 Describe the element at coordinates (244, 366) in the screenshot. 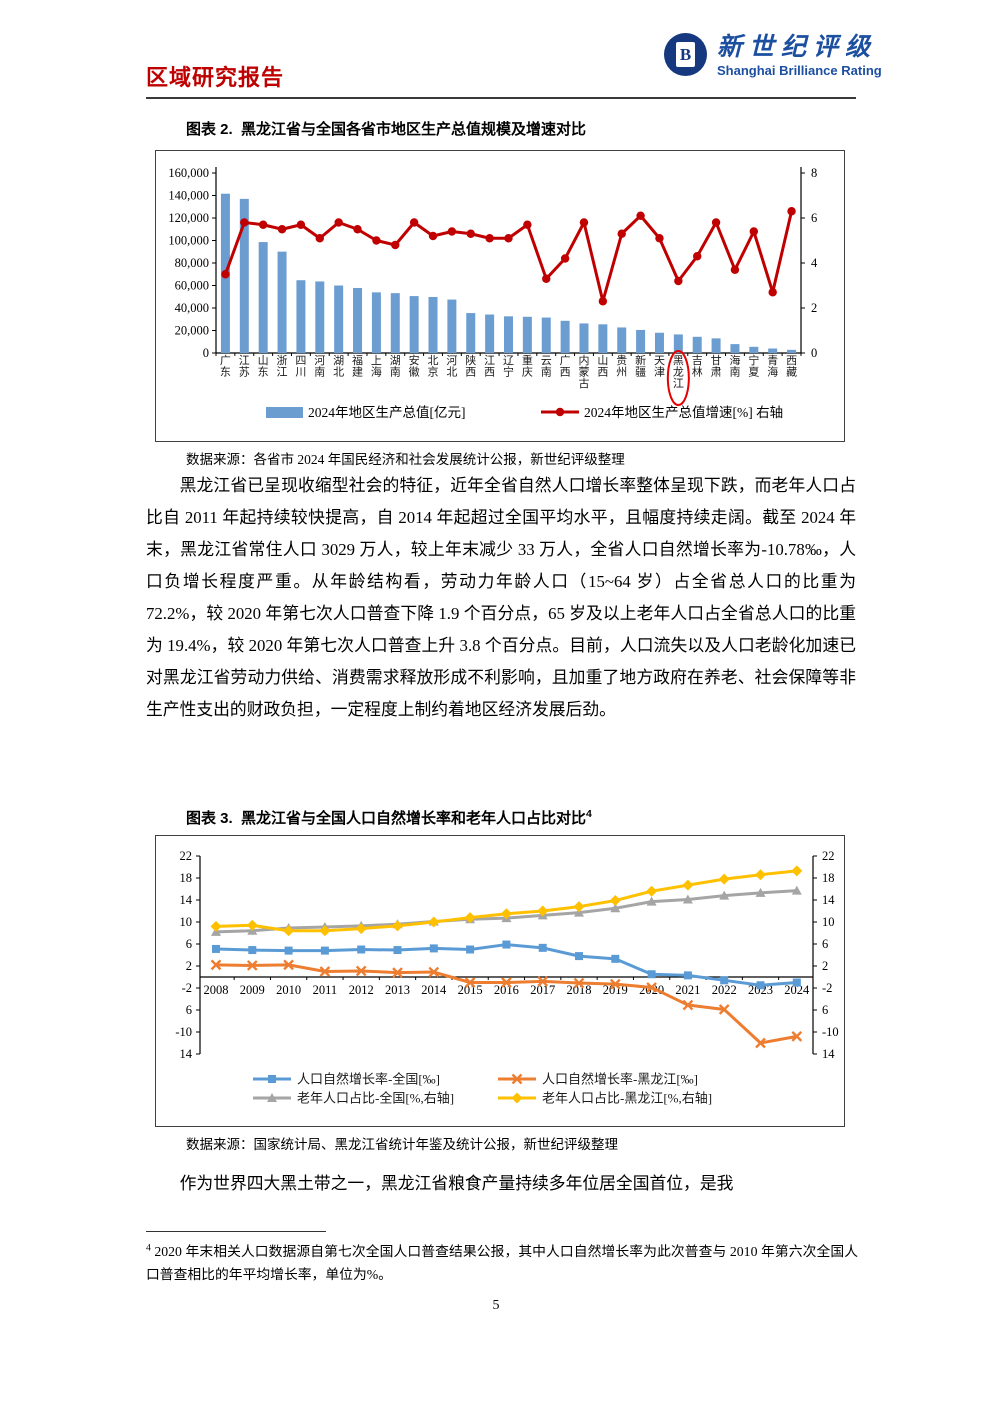

I see `province-label: 江苏` at that location.